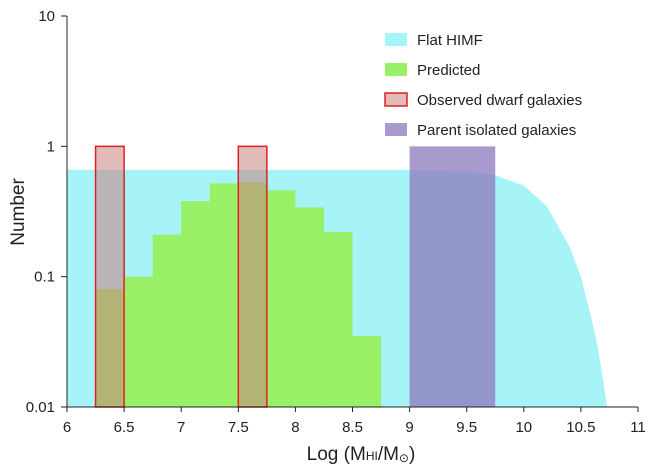 The width and height of the screenshot is (661, 468). Describe the element at coordinates (51, 146) in the screenshot. I see `y-tick-label: 1` at that location.